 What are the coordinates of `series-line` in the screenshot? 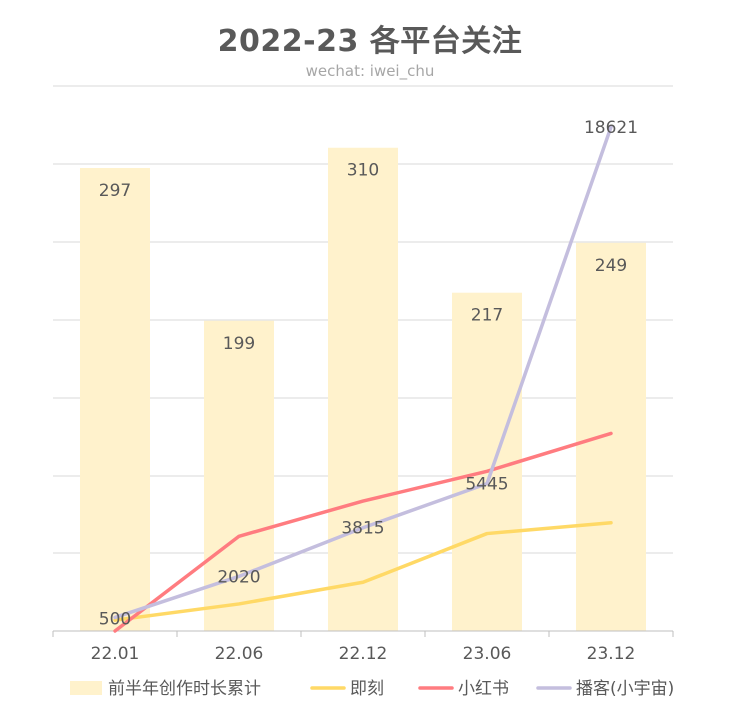 It's located at (363, 571).